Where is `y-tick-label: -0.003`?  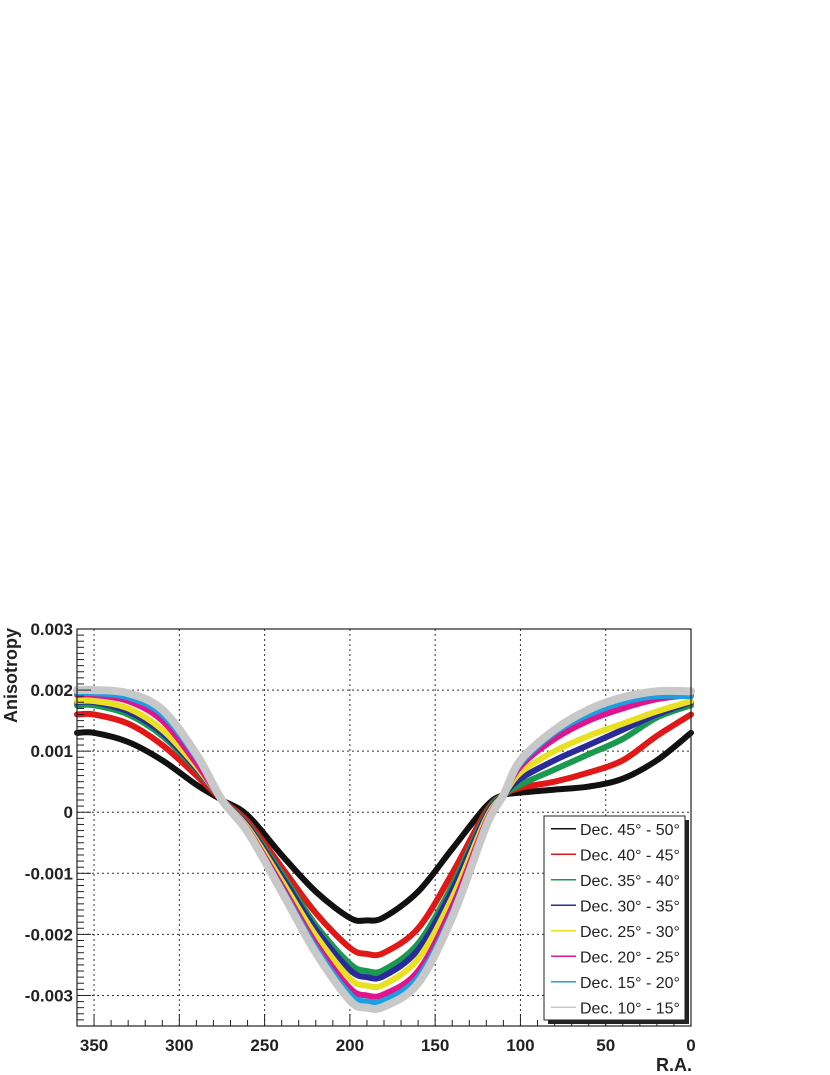
y-tick-label: -0.003 is located at coordinates (49, 995).